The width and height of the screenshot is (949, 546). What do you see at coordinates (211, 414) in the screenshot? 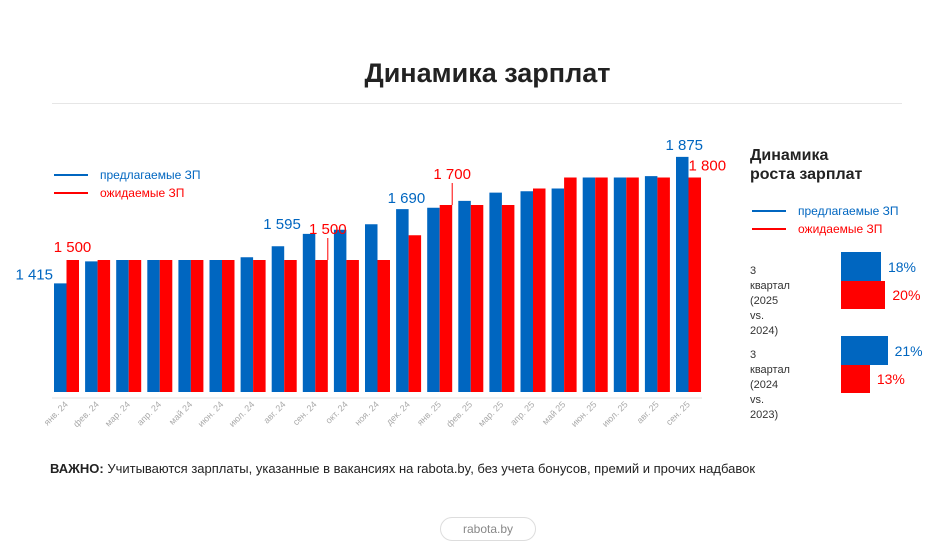
I see `x-tick-label: июн. 24` at bounding box center [211, 414].